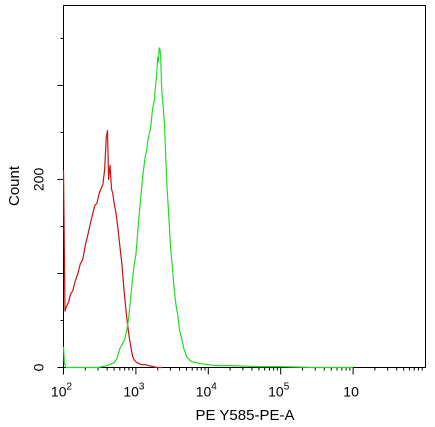 The width and height of the screenshot is (435, 427). I want to click on x-axis-major-ticks, so click(208, 371).